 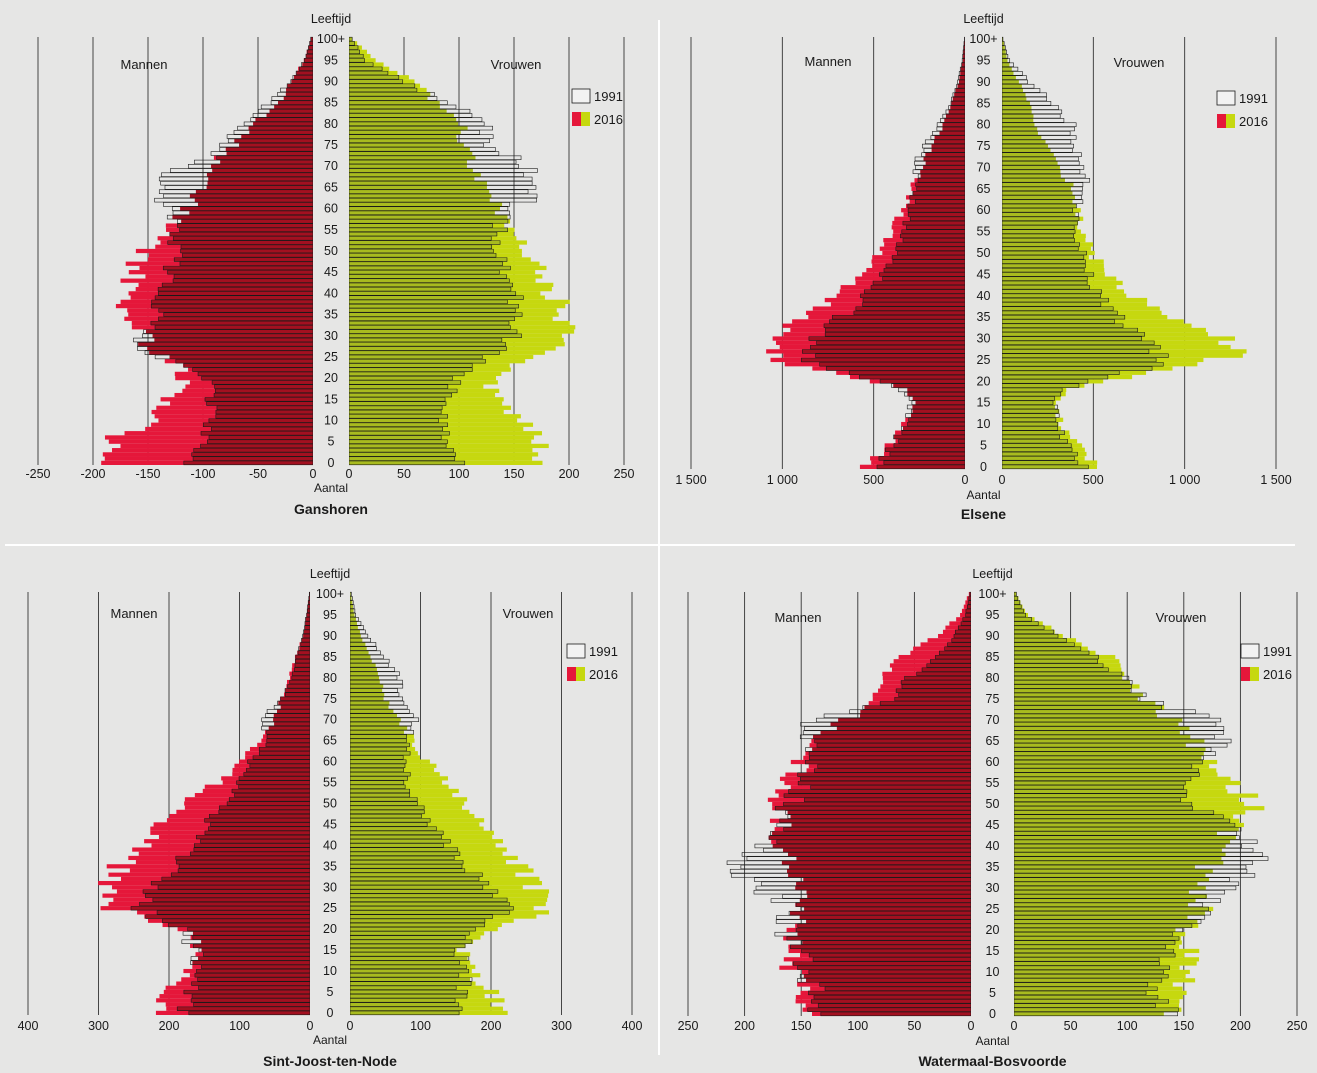 I want to click on x-tick-label-women: 100, so click(x=420, y=1026).